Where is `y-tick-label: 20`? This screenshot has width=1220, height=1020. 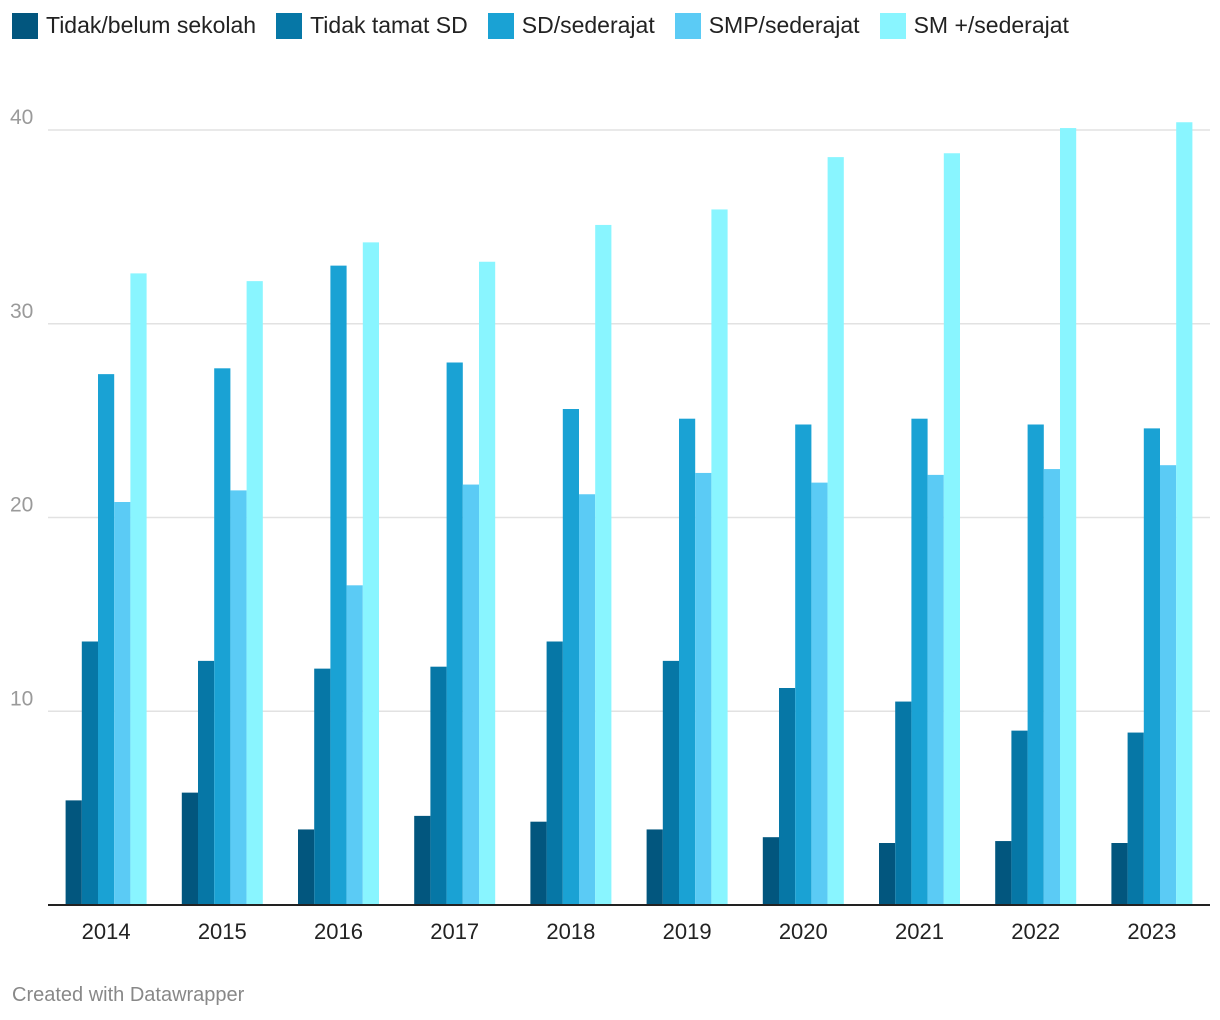
y-tick-label: 20 is located at coordinates (21, 505).